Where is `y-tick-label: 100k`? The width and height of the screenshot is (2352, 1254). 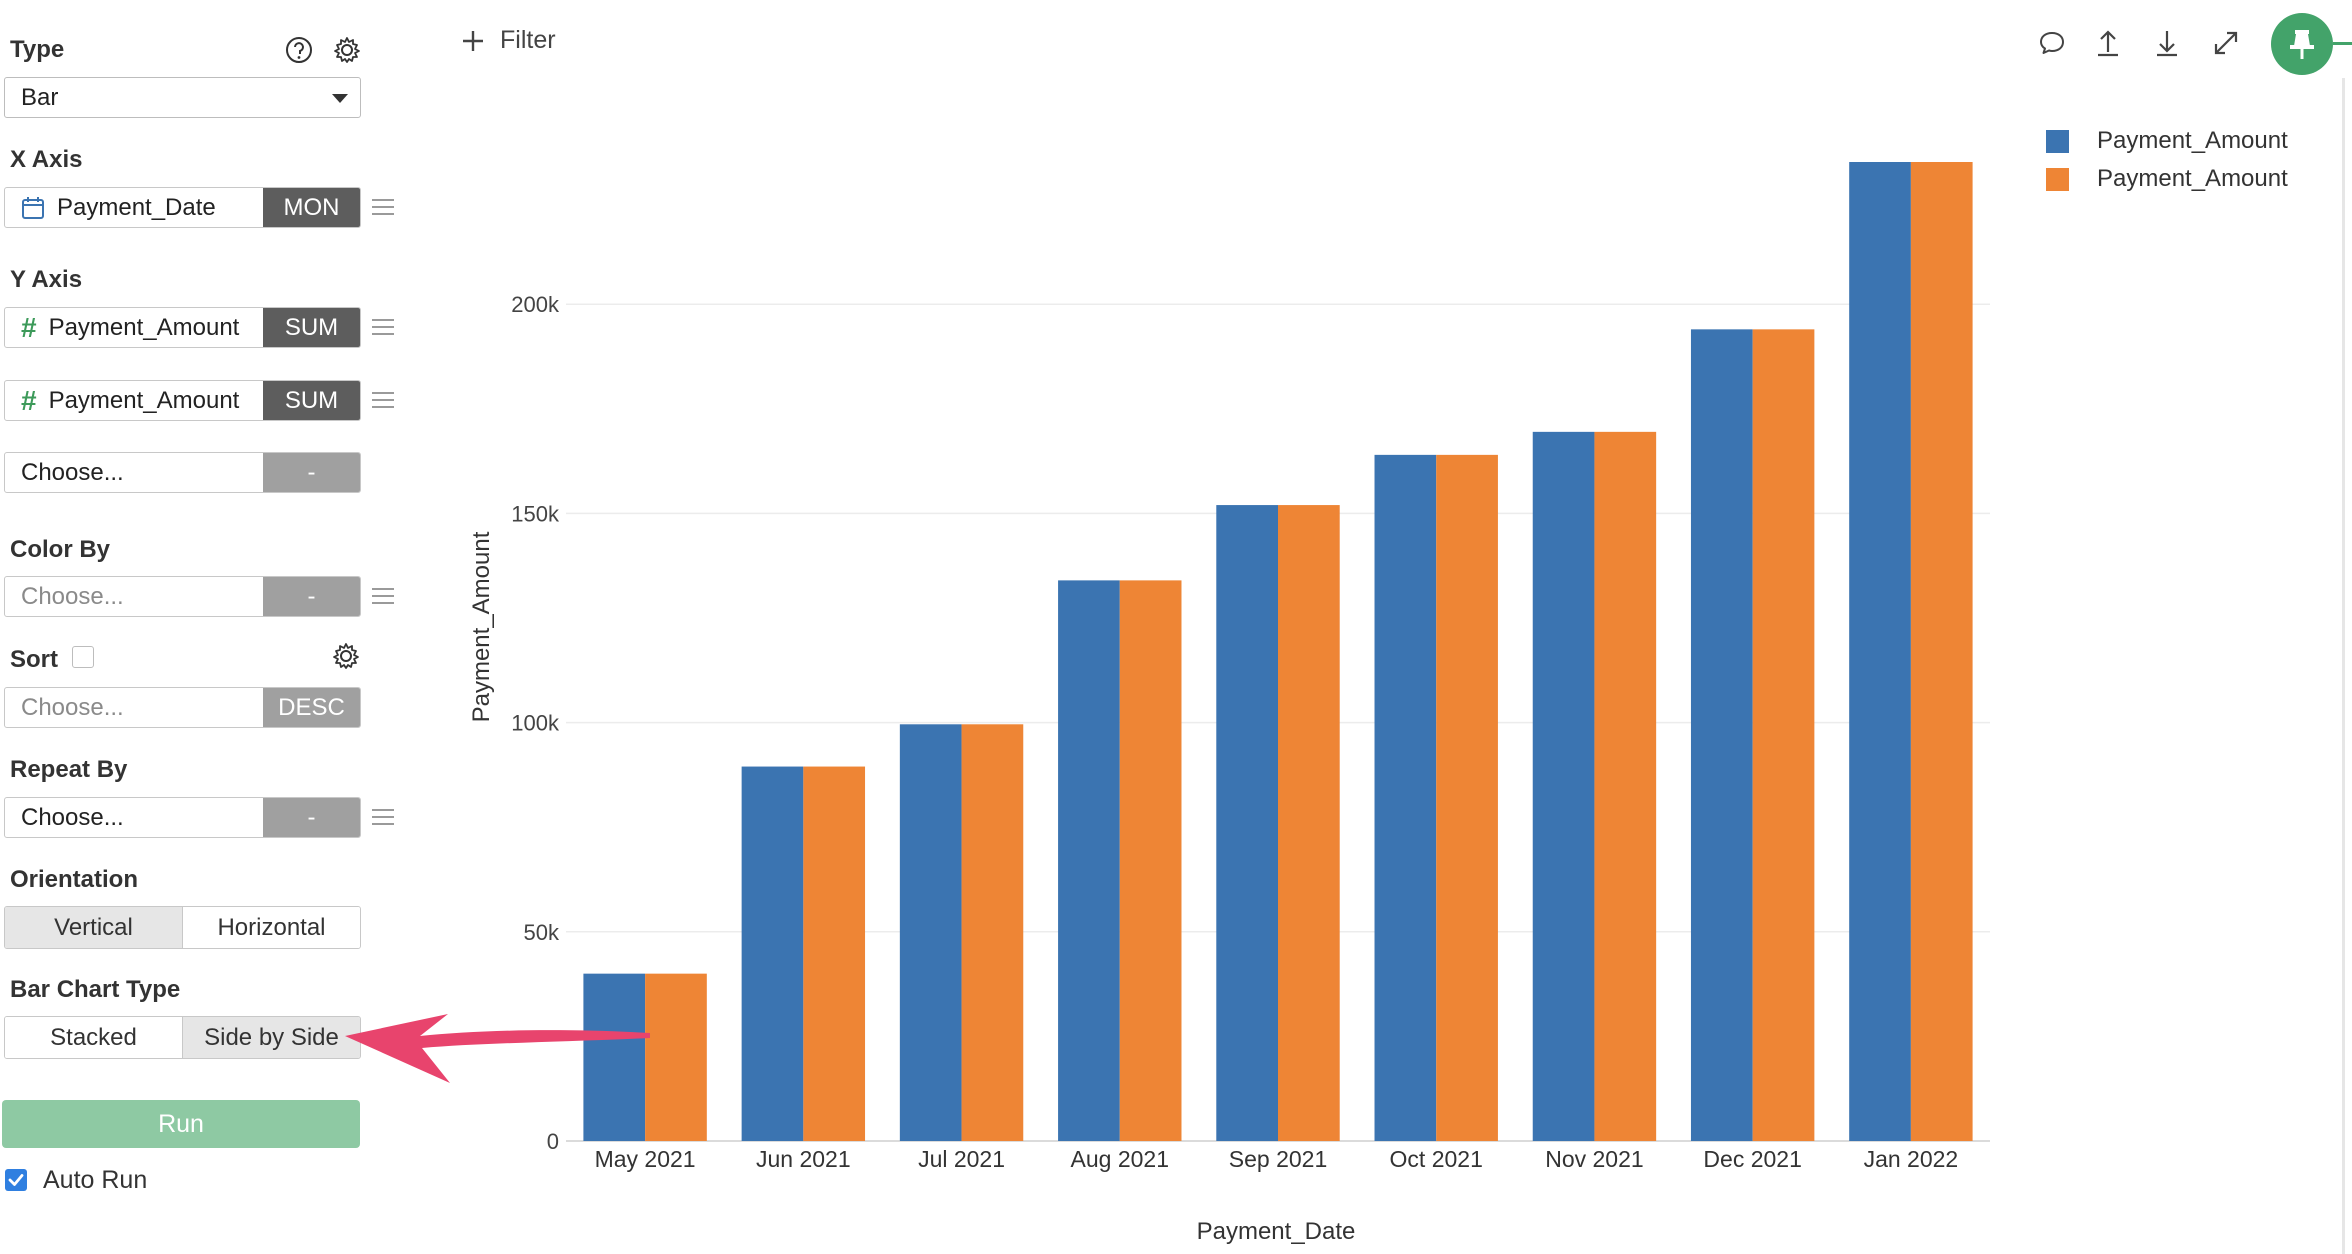 y-tick-label: 100k is located at coordinates (535, 723).